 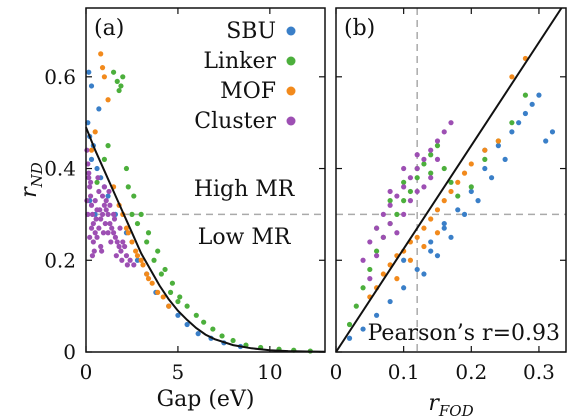 What do you see at coordinates (248, 91) in the screenshot?
I see `a-legend-label-mof: MOF` at bounding box center [248, 91].